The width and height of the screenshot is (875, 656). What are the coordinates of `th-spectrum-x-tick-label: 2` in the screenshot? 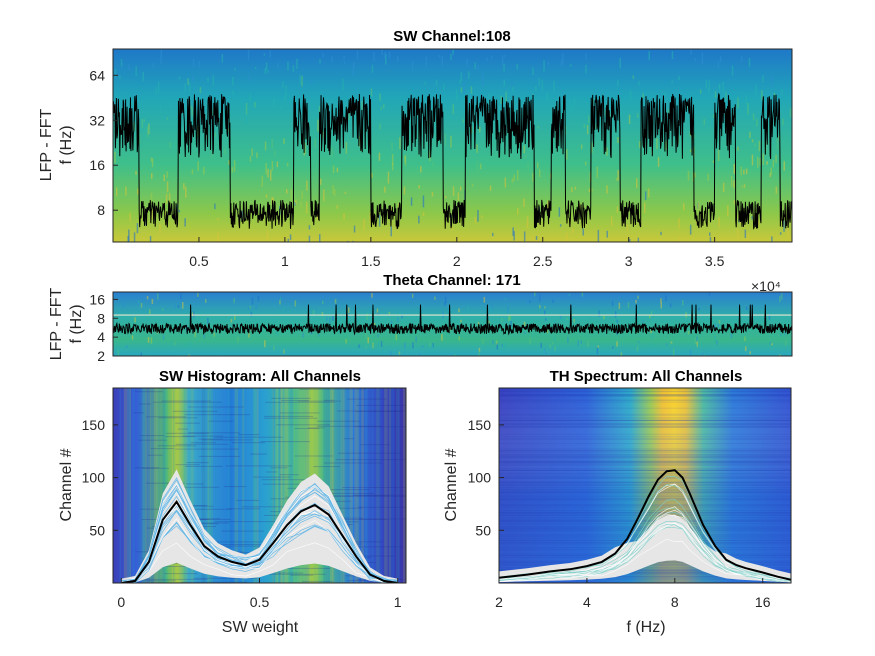 It's located at (499, 602).